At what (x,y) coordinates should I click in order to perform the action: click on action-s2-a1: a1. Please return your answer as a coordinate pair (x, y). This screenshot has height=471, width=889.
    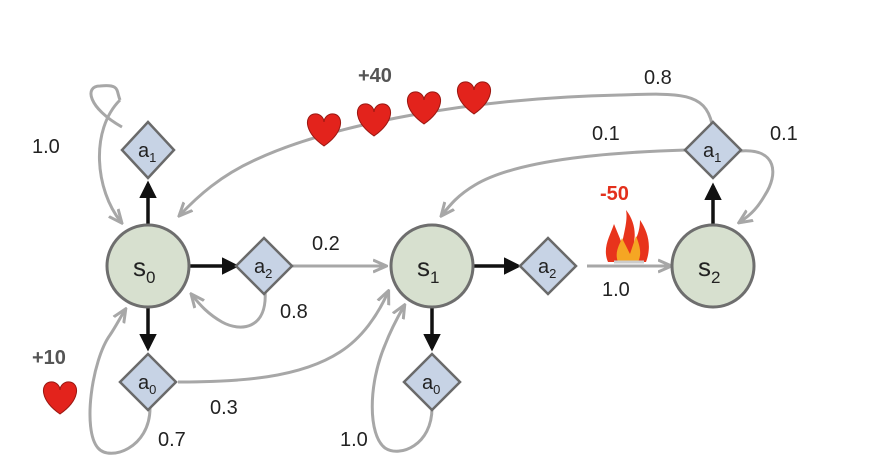
    Looking at the image, I should click on (713, 150).